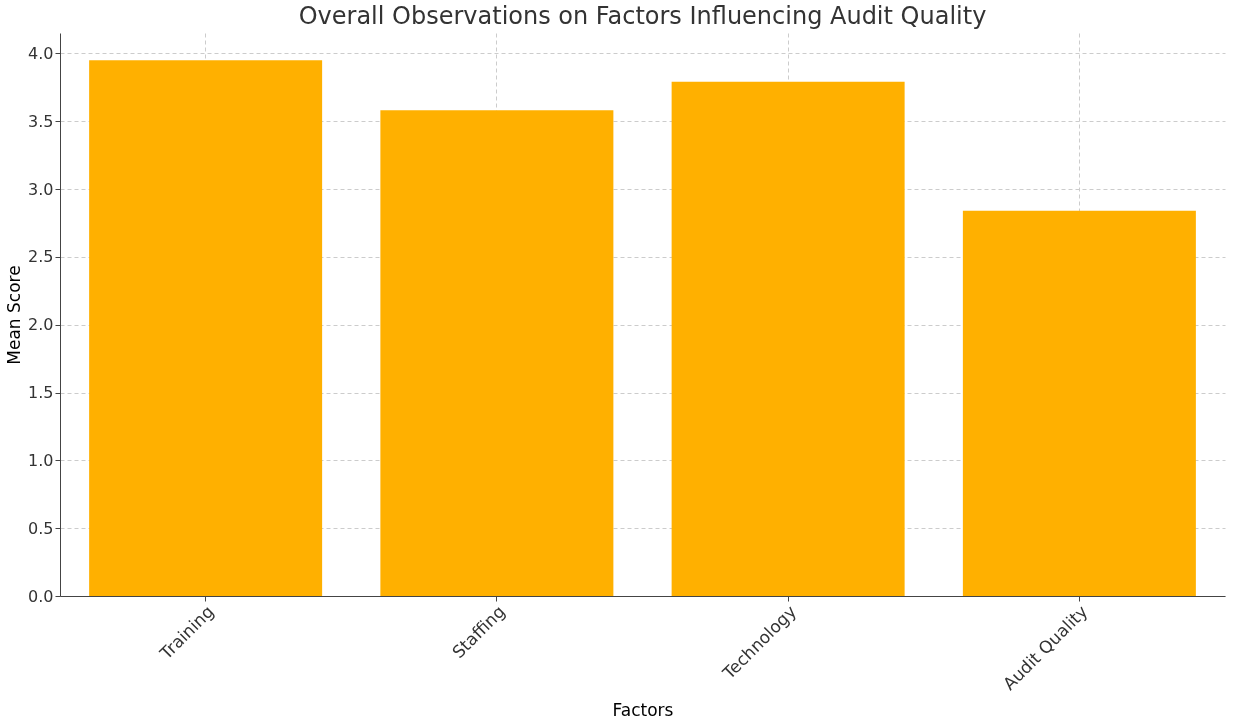 The height and width of the screenshot is (728, 1234). I want to click on y-tick-label: 4.0, so click(41, 53).